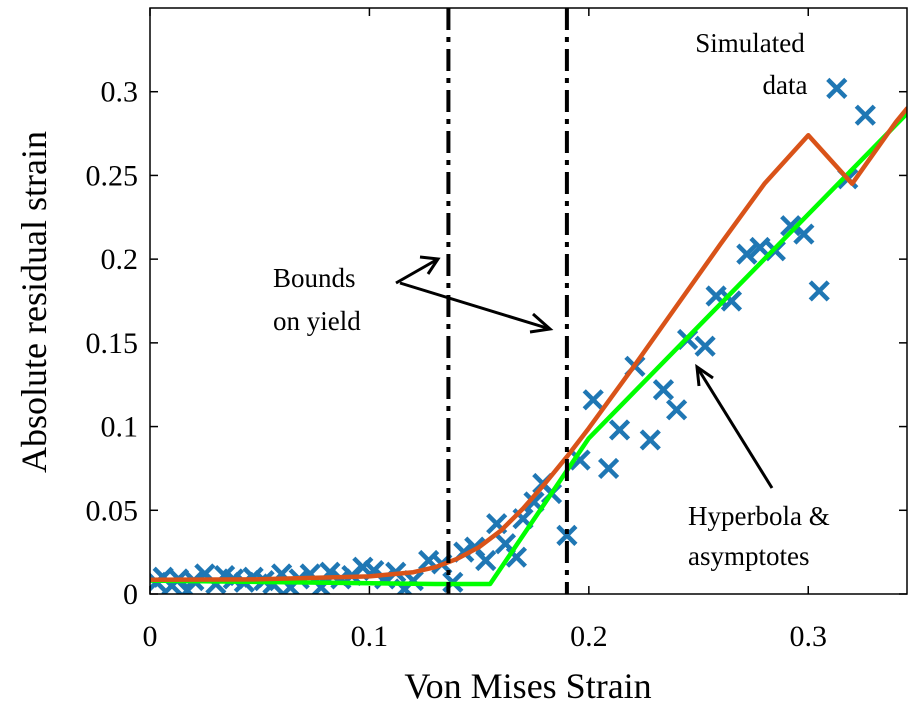 The image size is (909, 706). Describe the element at coordinates (120, 92) in the screenshot. I see `y-tick-label: 0.3` at that location.